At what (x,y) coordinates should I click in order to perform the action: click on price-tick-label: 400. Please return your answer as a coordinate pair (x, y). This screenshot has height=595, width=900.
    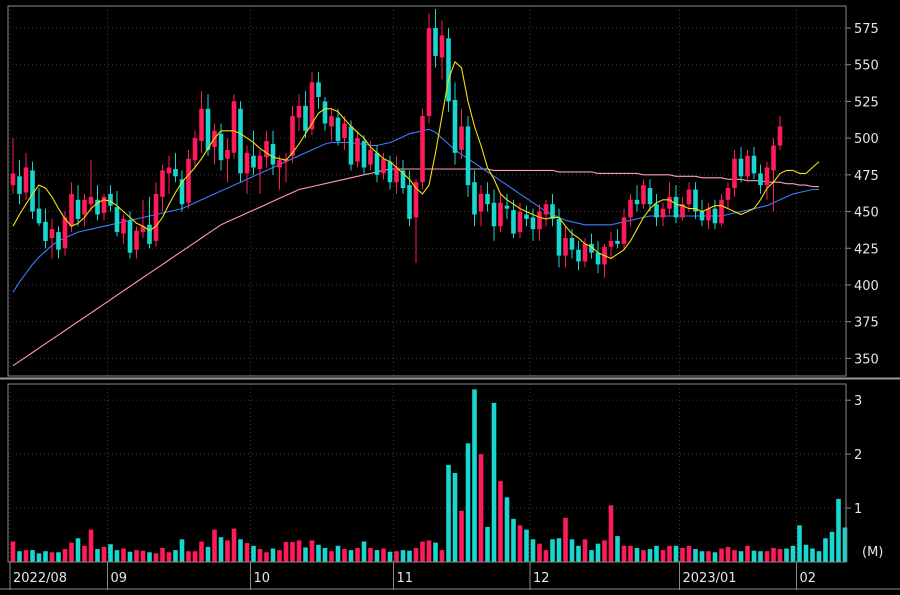
    Looking at the image, I should click on (866, 286).